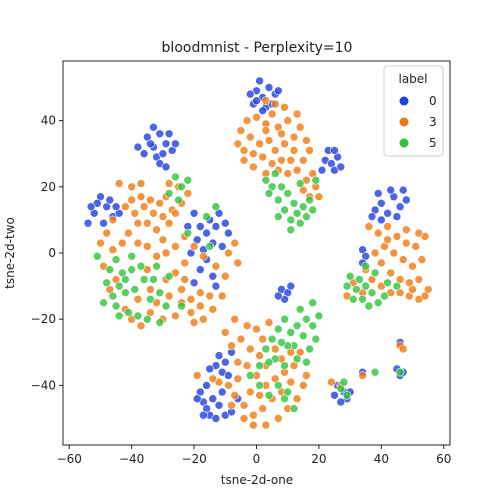  Describe the element at coordinates (433, 143) in the screenshot. I see `legend-label-5: 5` at that location.